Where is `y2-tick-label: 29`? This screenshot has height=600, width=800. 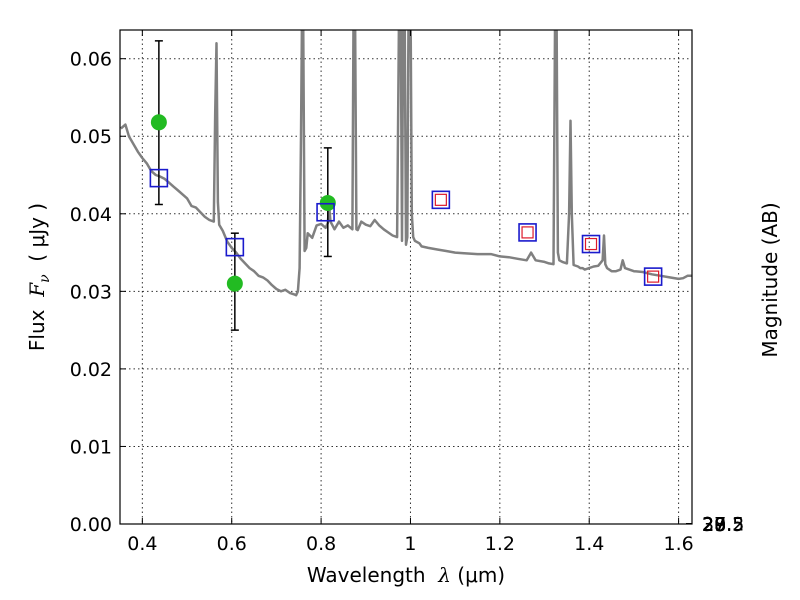 y2-tick-label: 29 is located at coordinates (714, 525).